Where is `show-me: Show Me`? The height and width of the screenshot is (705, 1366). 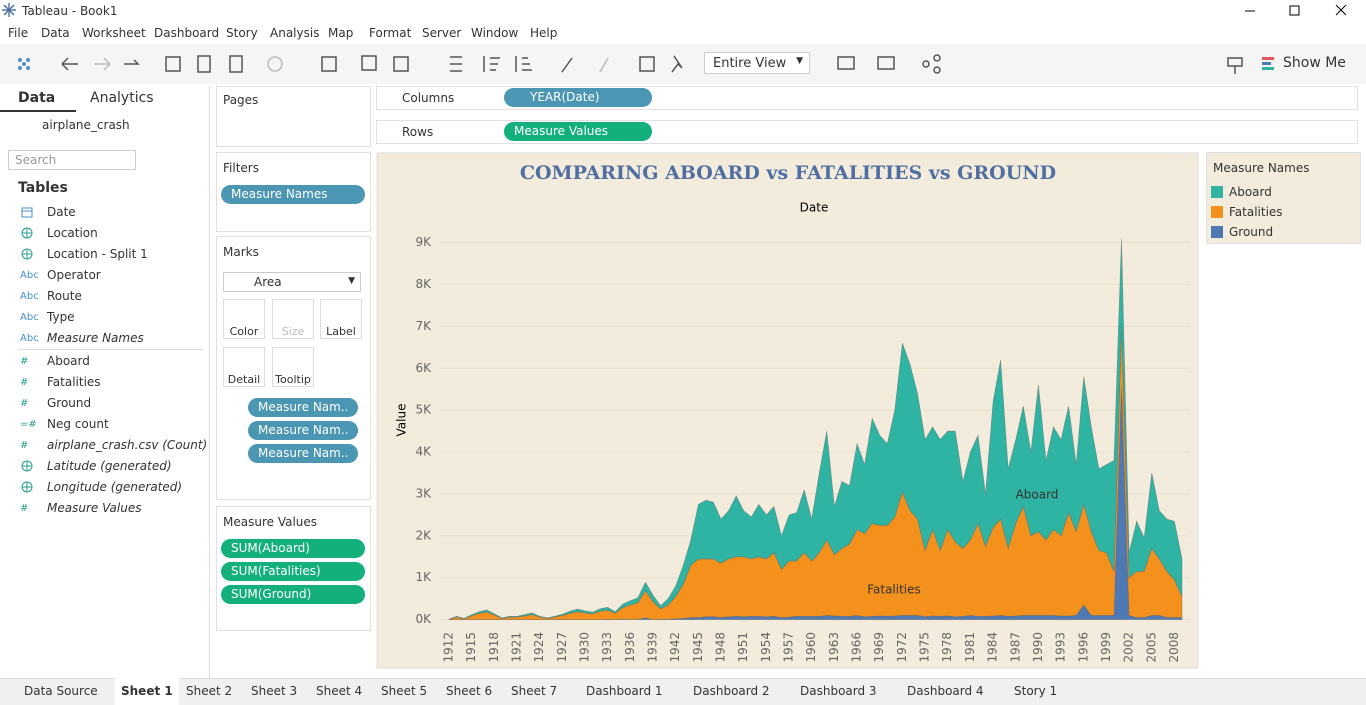
show-me: Show Me is located at coordinates (1314, 63).